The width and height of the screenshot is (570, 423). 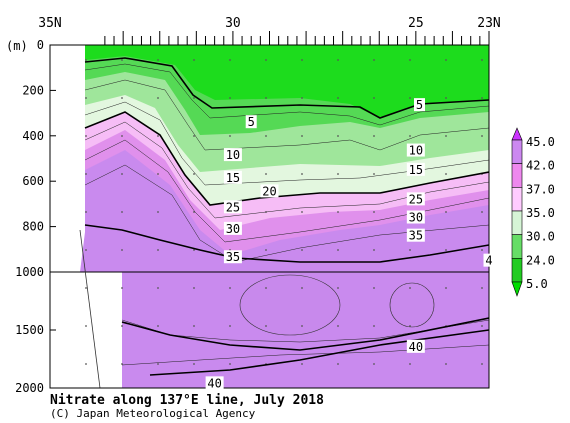 What do you see at coordinates (33, 136) in the screenshot?
I see `y-tick-label: 400` at bounding box center [33, 136].